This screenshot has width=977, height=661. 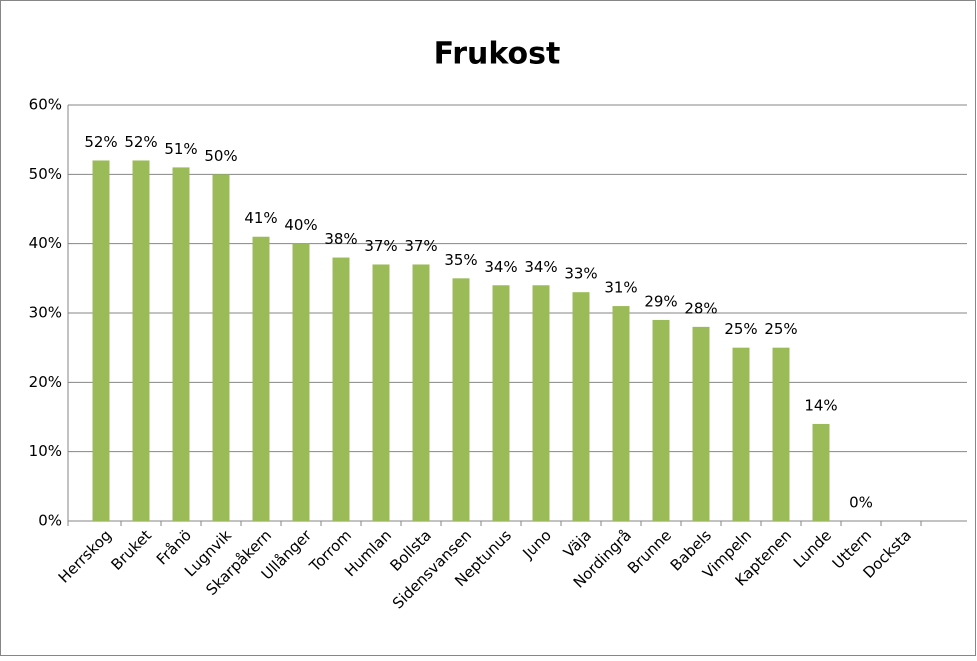 What do you see at coordinates (660, 301) in the screenshot?
I see `data-label: 29%` at bounding box center [660, 301].